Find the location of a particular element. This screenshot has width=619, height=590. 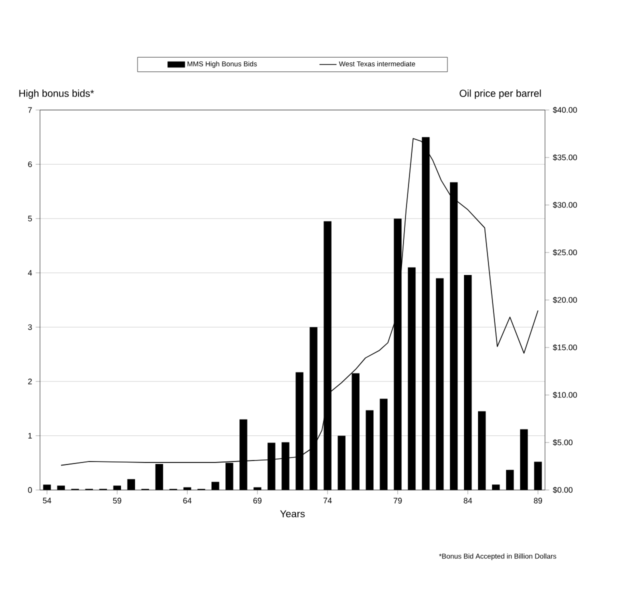

y-tick-label: 6 is located at coordinates (30, 164).